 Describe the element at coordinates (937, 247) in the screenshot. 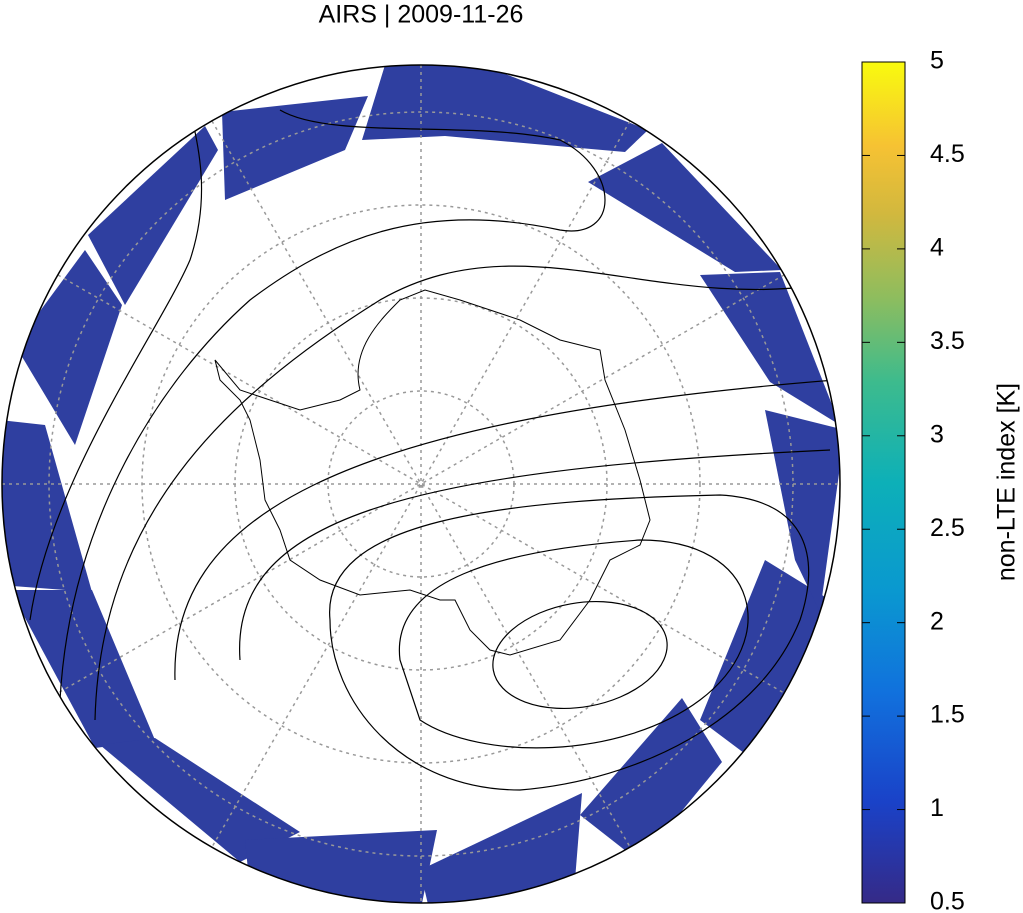

I see `colorbar-tick-label: 4` at that location.